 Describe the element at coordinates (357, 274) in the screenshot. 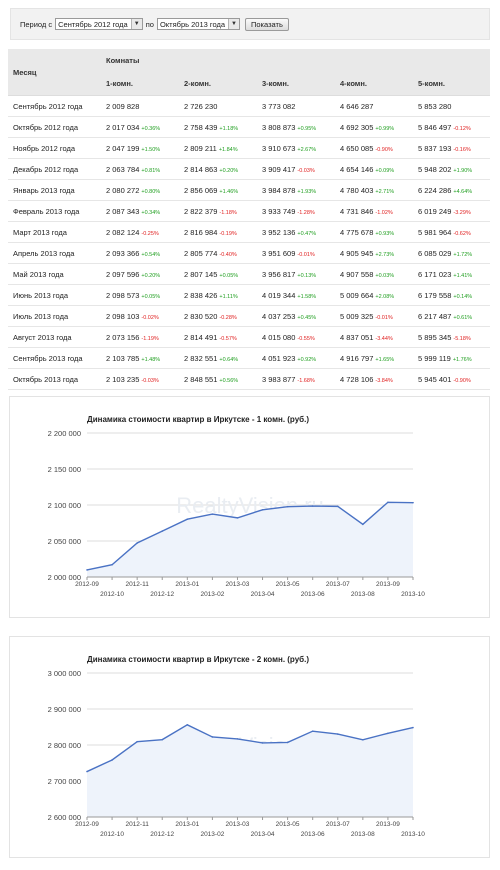

I see `price-value: 4 907 558` at that location.